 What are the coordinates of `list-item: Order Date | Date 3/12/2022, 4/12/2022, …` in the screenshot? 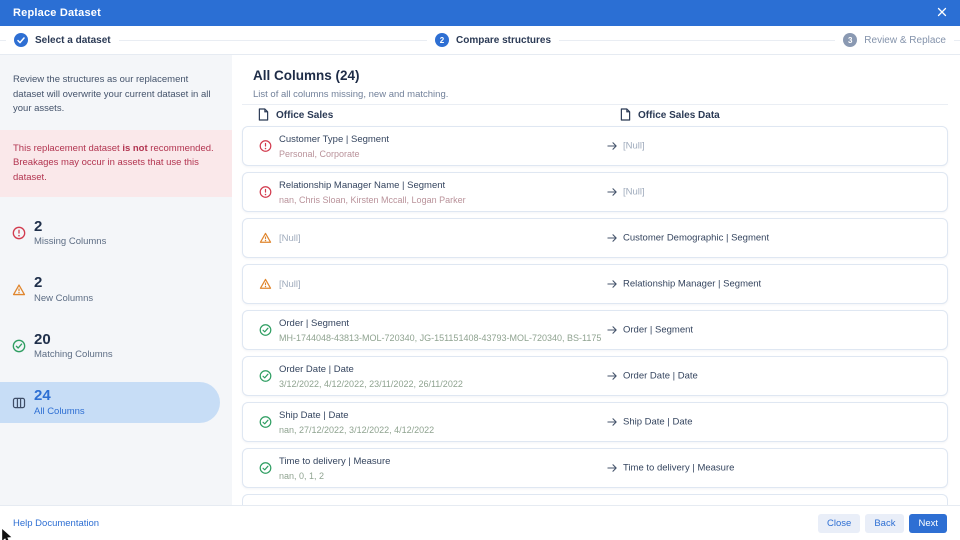 It's located at (595, 376).